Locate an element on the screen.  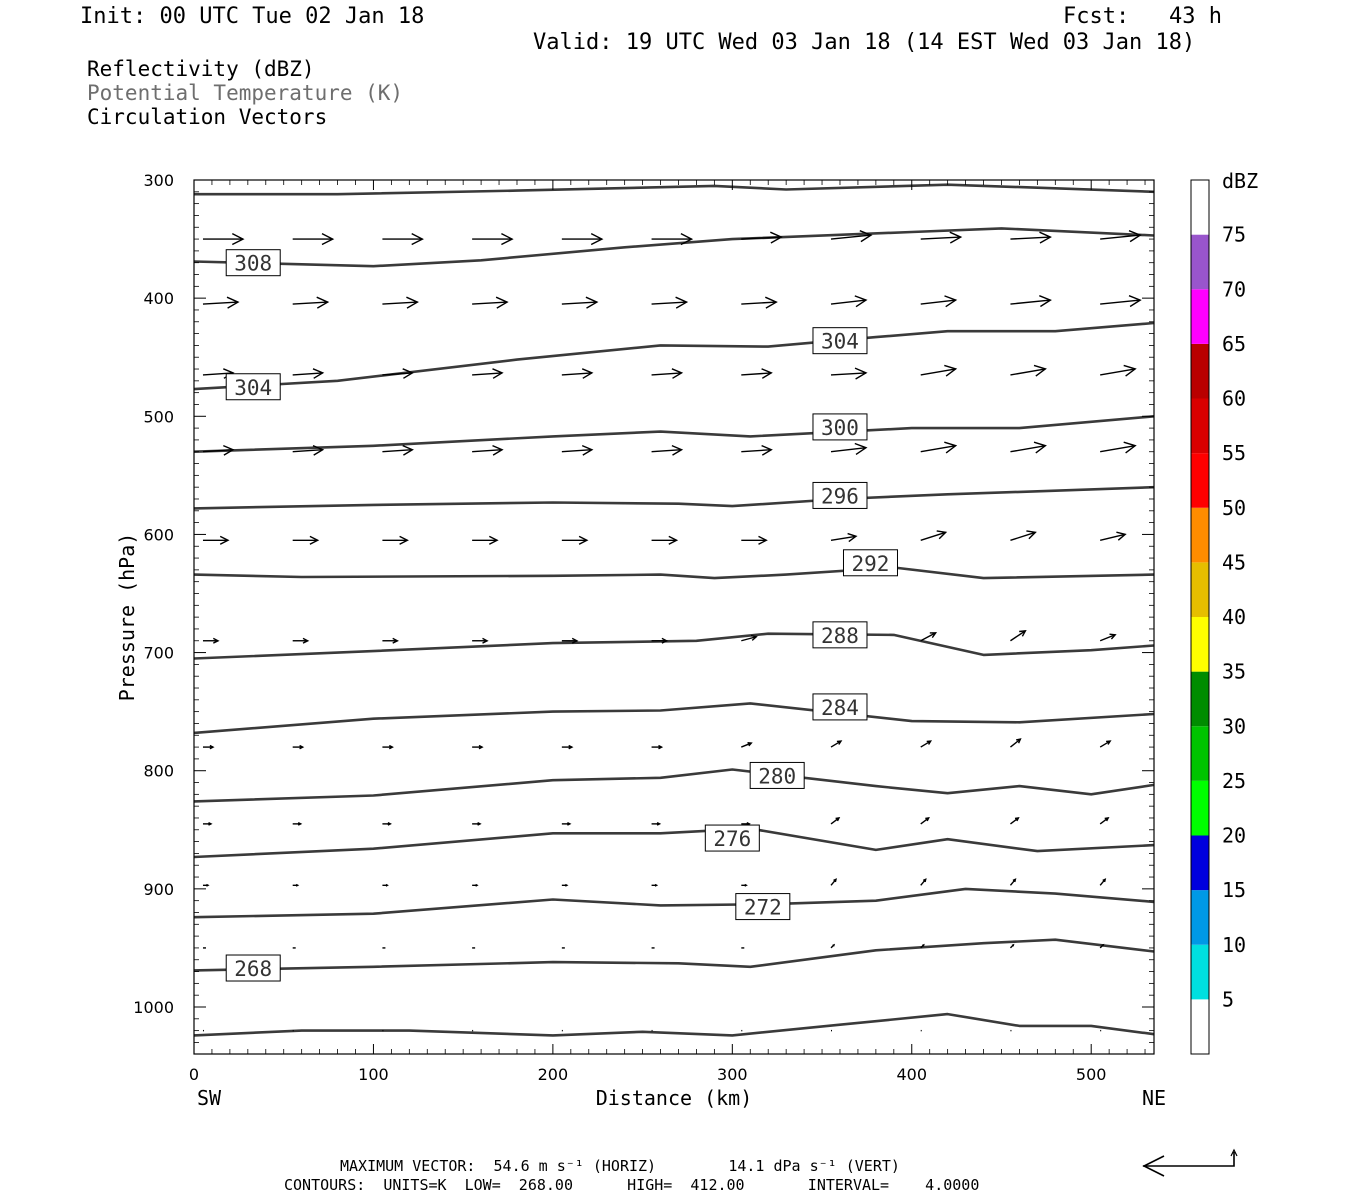
contour-label-276: 276 is located at coordinates (732, 838).